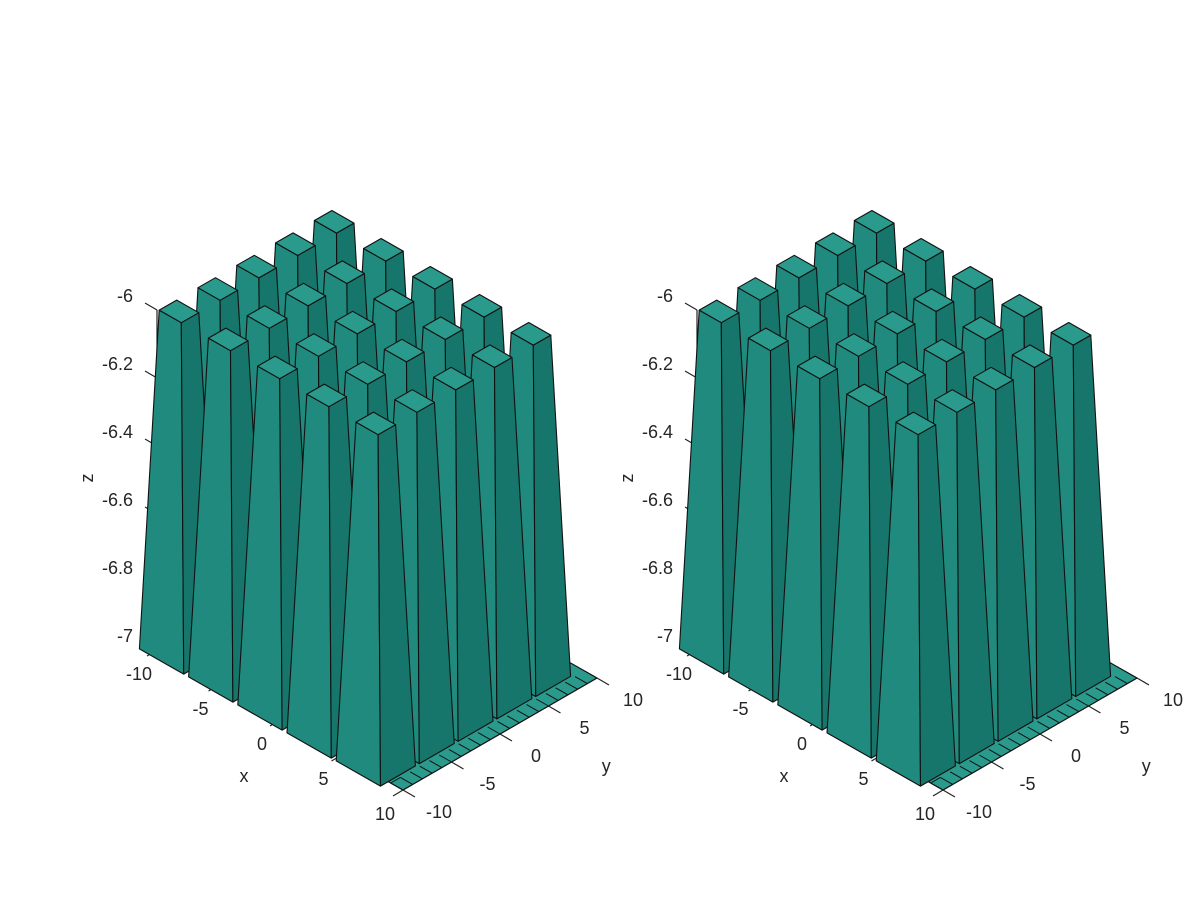  What do you see at coordinates (979, 812) in the screenshot?
I see `right-y-tick-label: -10` at bounding box center [979, 812].